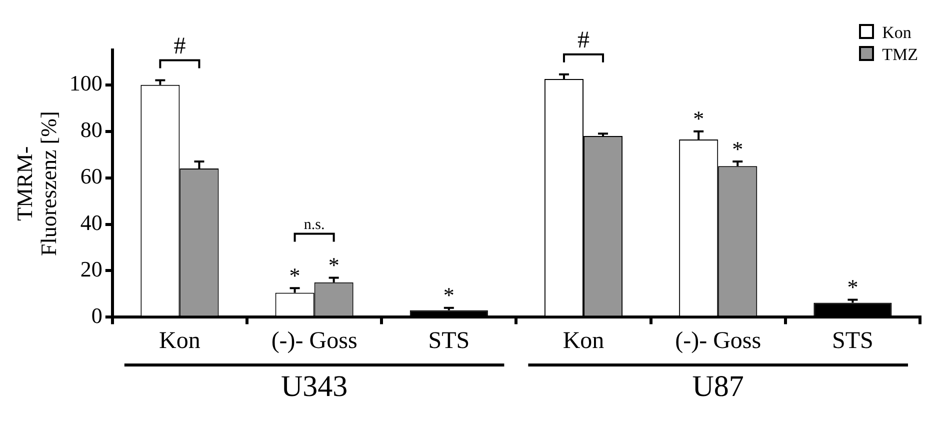  What do you see at coordinates (85, 83) in the screenshot?
I see `y-tick-label: 100` at bounding box center [85, 83].